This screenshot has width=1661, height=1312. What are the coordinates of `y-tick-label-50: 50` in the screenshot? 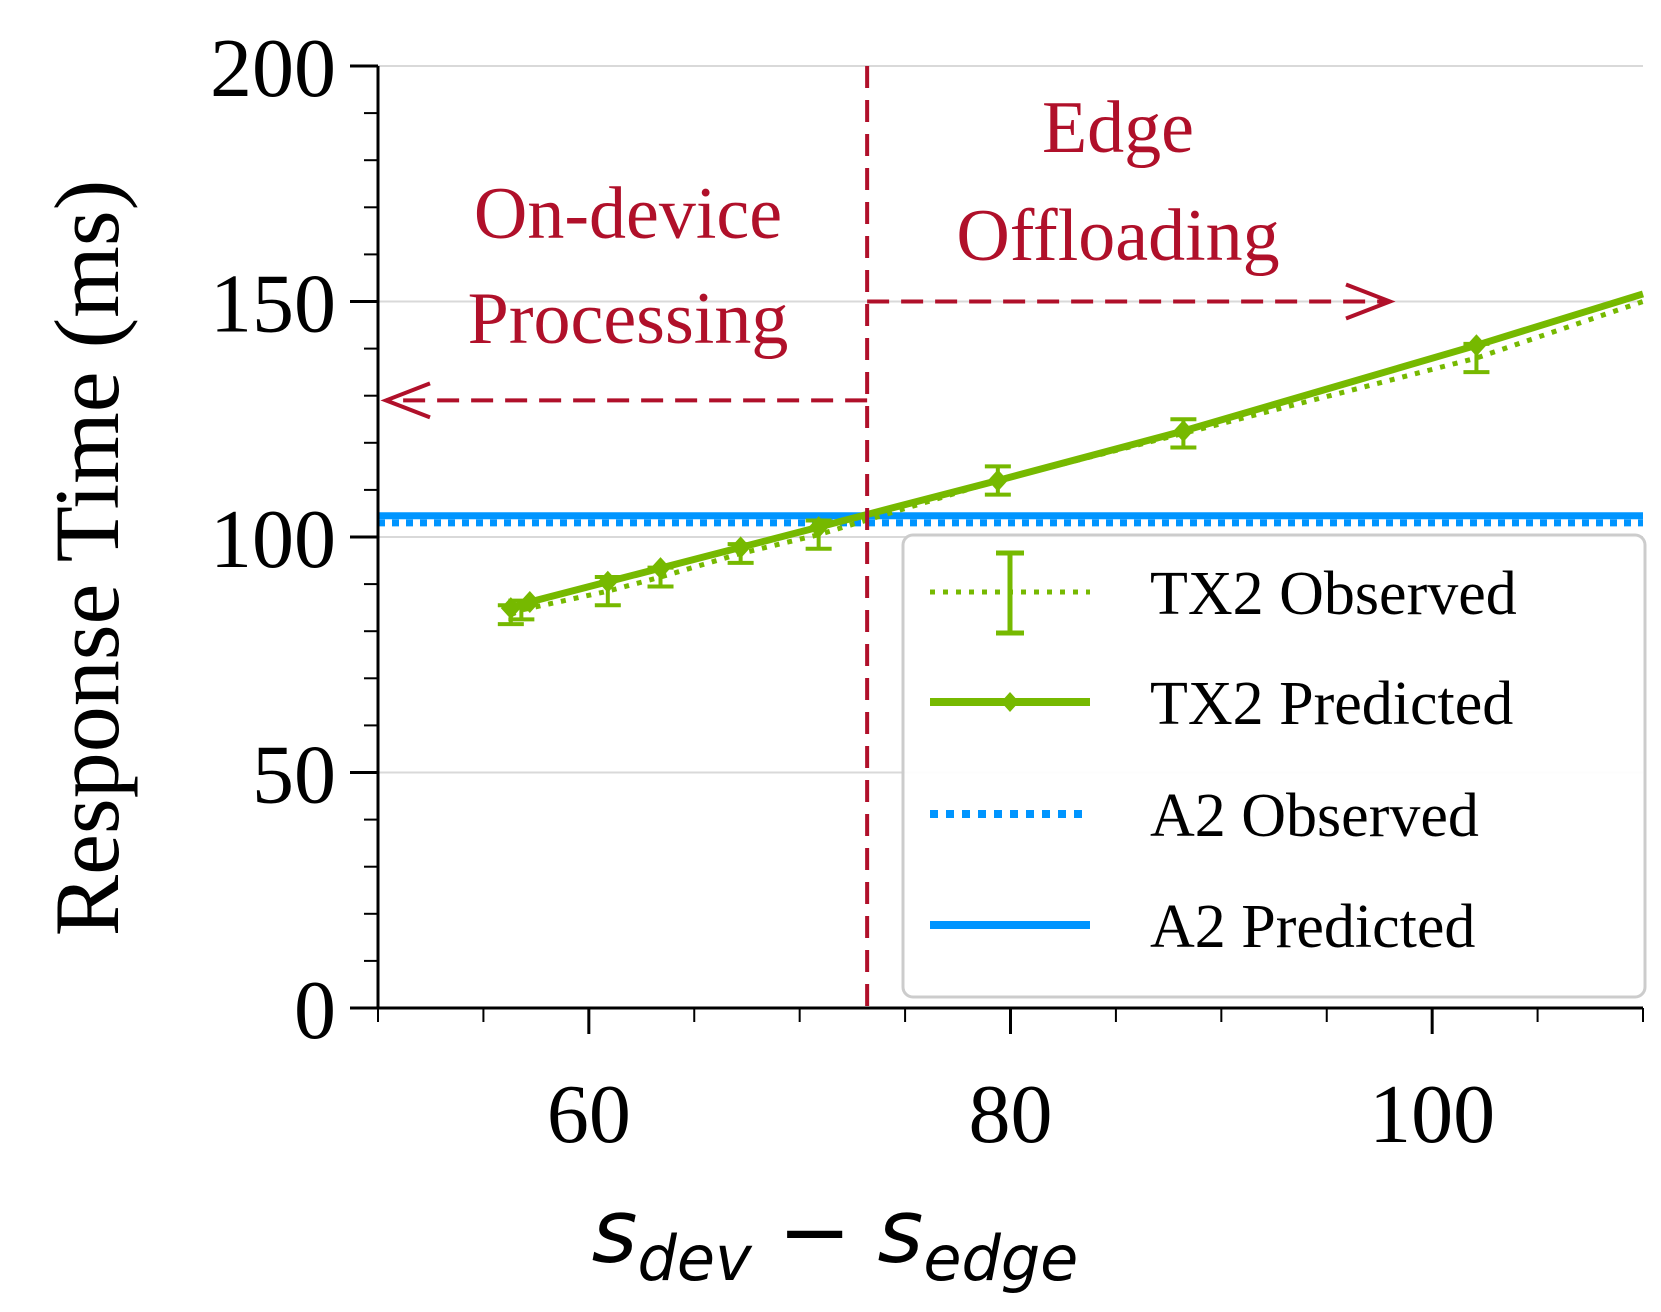 It's located at (294, 775).